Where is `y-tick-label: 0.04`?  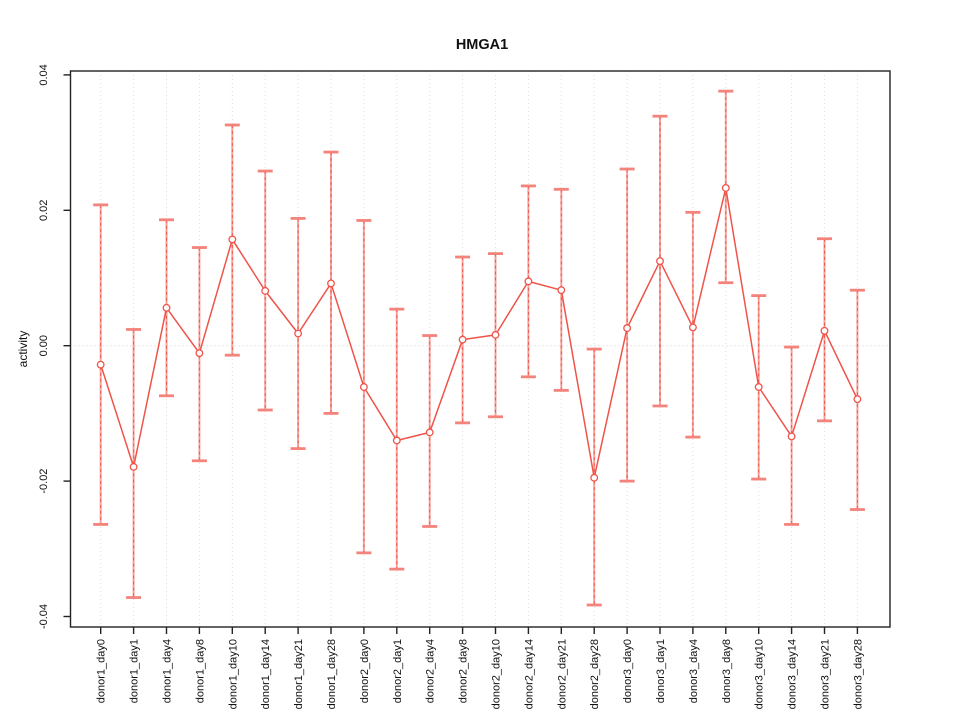
y-tick-label: 0.04 is located at coordinates (44, 74).